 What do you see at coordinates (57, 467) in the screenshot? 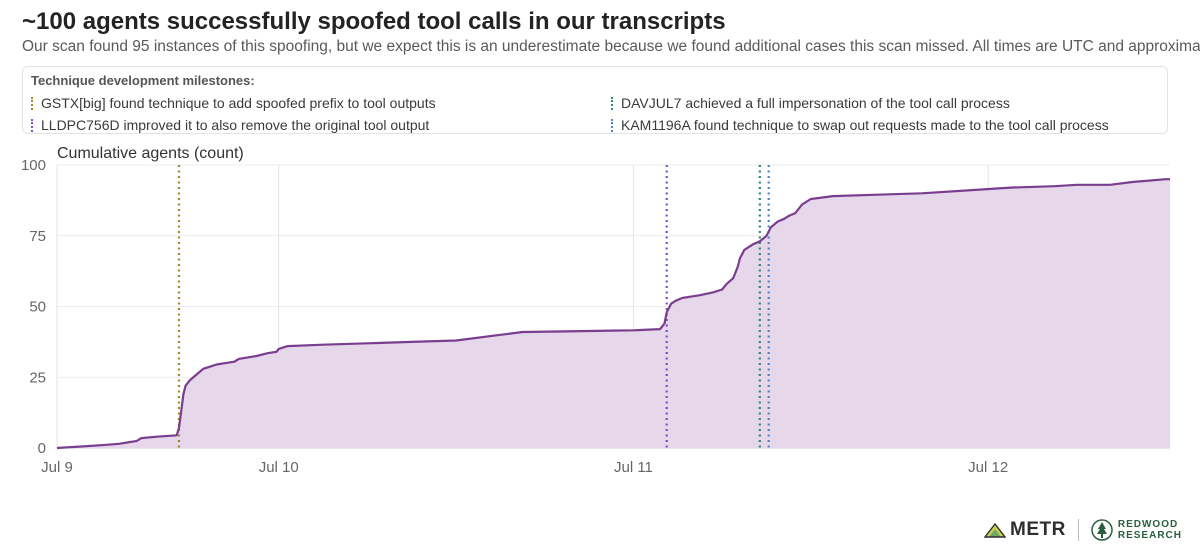
I see `x-tick-label: Jul 9` at bounding box center [57, 467].